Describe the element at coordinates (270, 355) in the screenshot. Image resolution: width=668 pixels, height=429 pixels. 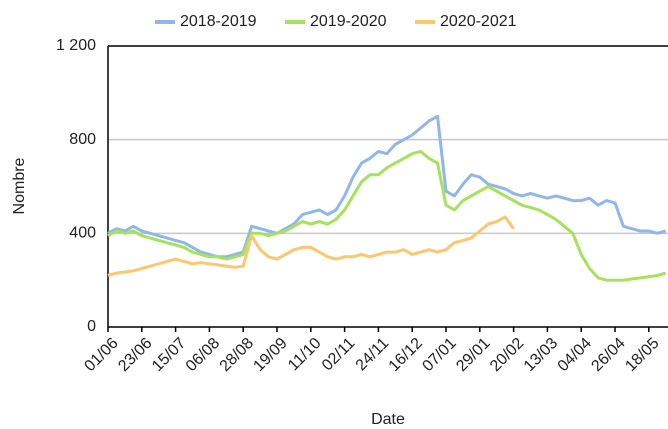
I see `x-tick-label: 19/09` at that location.